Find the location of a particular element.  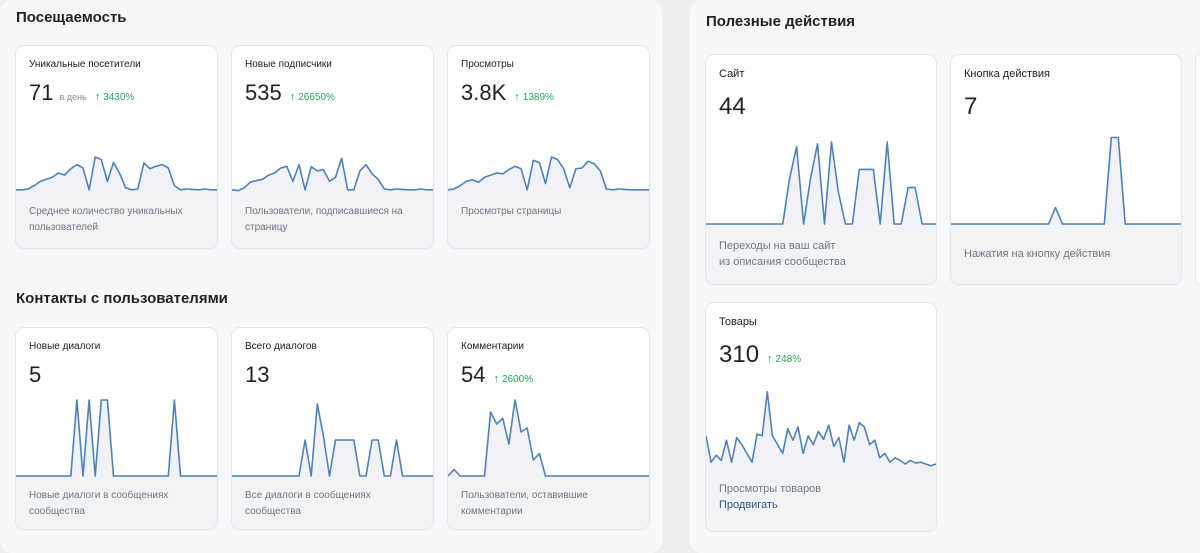

card-footer: Новые диалоги в сообщениях сообщества is located at coordinates (116, 503).